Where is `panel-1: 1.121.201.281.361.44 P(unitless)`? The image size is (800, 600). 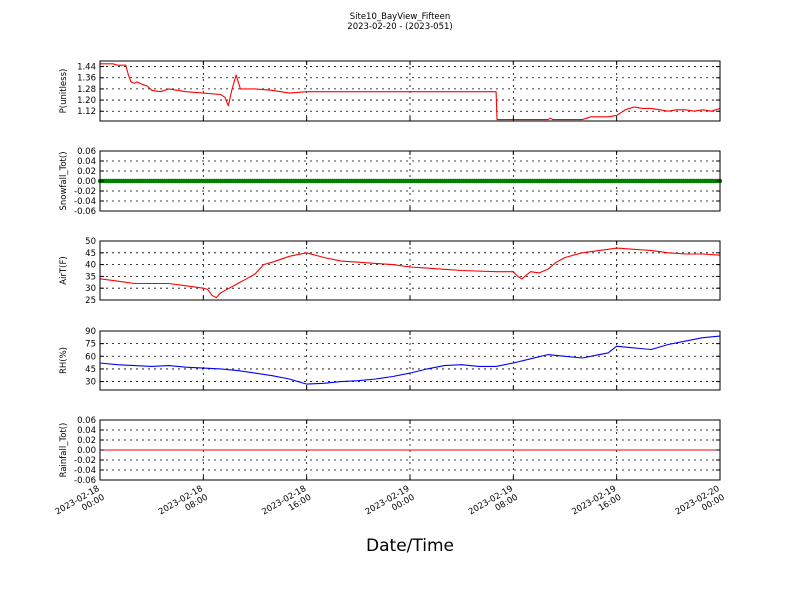
panel-1: 1.121.201.281.361.44 P(unitless) is located at coordinates (390, 91).